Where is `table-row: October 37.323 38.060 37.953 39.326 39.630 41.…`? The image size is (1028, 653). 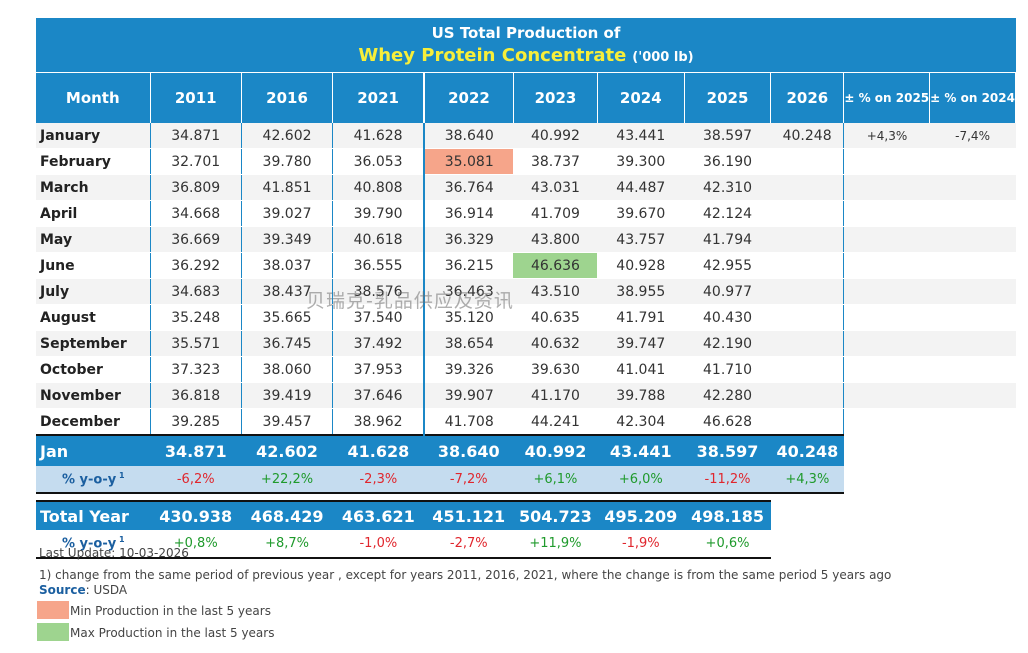
table-row: October 37.323 38.060 37.953 39.326 39.630 41.… is located at coordinates (526, 369).